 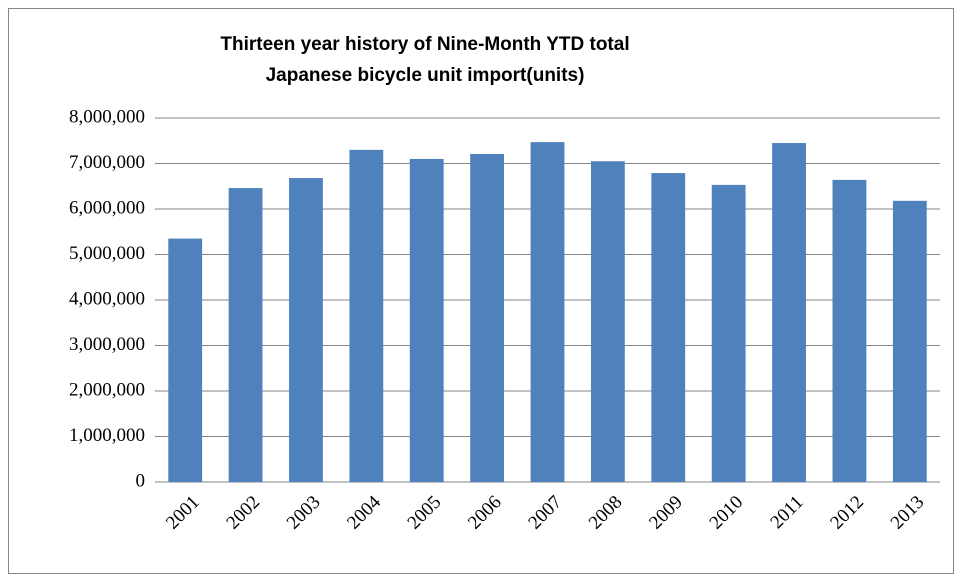 I want to click on y-tick-label: 8,000,000, so click(x=107, y=116).